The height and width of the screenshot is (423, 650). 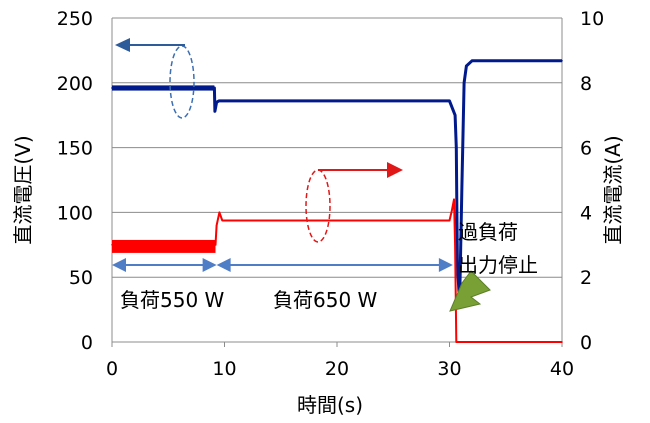 I want to click on annotation-load-550: 負荷550 W, so click(x=172, y=300).